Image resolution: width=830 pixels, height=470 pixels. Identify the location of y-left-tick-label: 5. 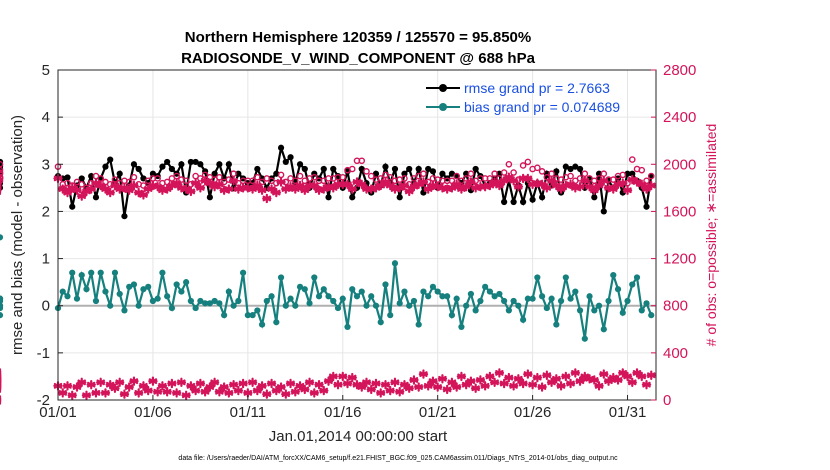
(46, 70).